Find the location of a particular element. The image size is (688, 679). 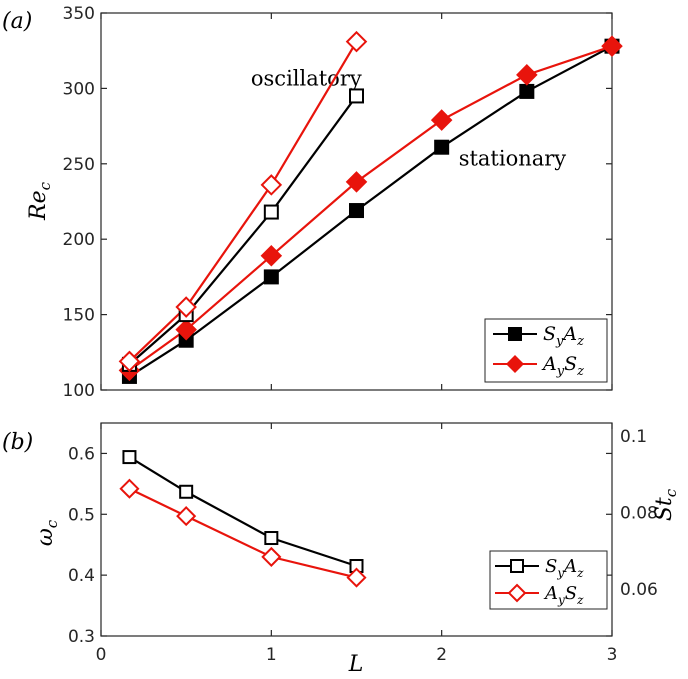

panel-b-line-open-syaz is located at coordinates (242, 512).